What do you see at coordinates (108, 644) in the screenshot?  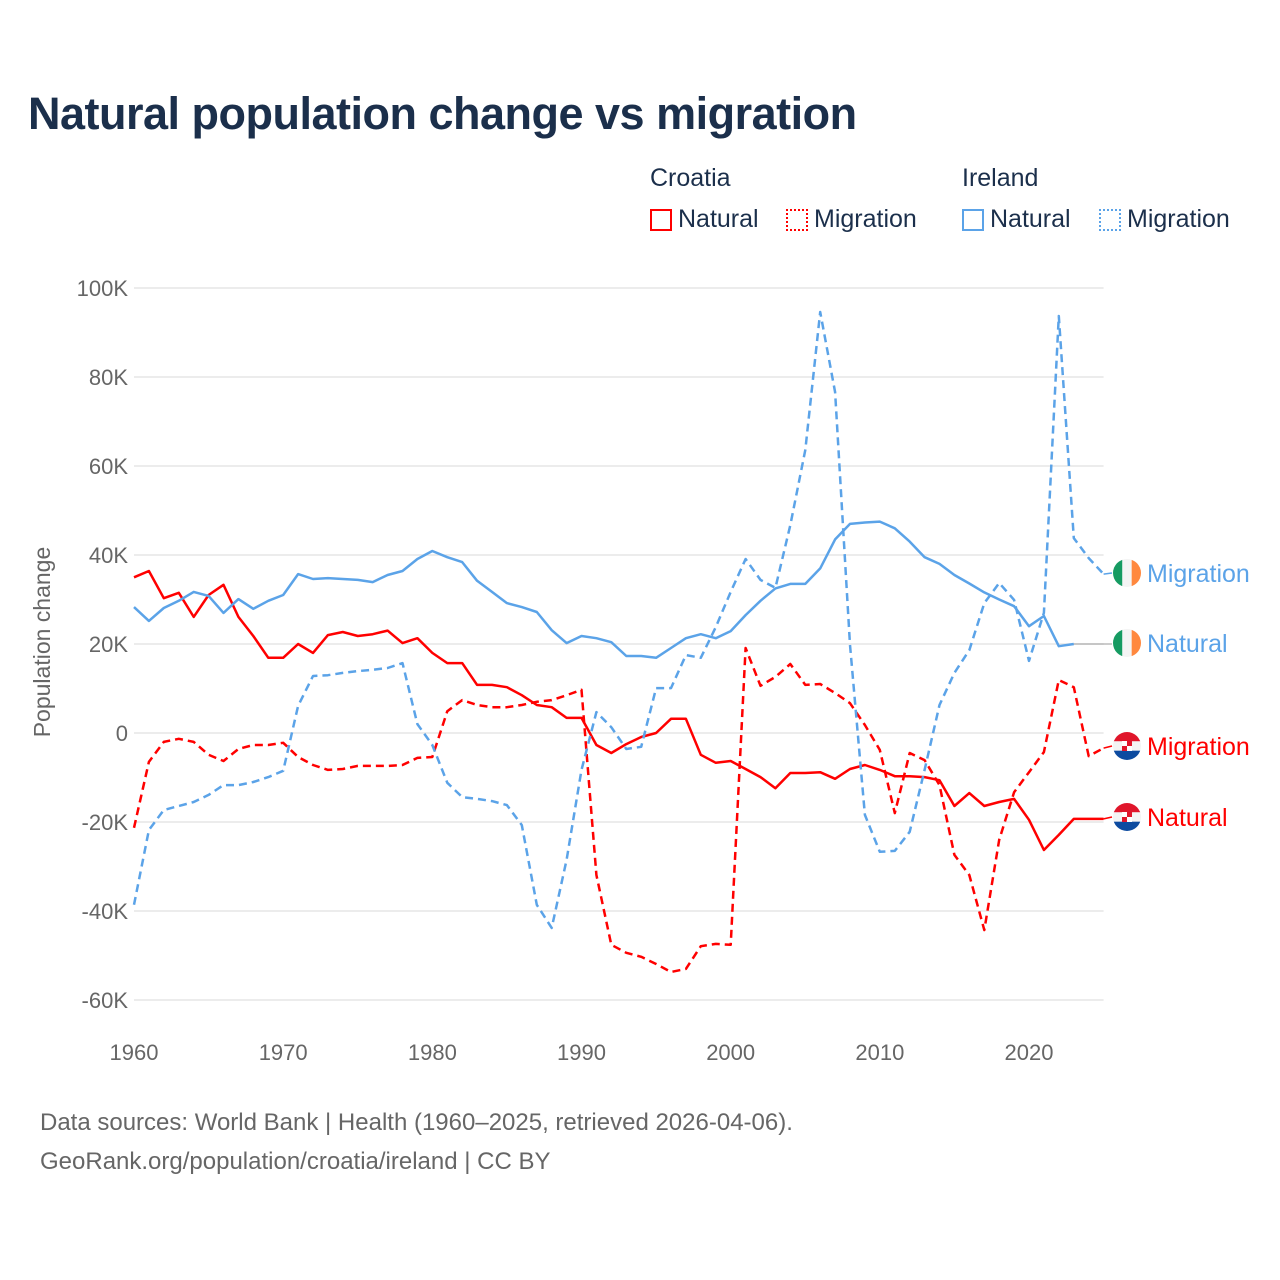 I see `y-tick-label: 20K` at bounding box center [108, 644].